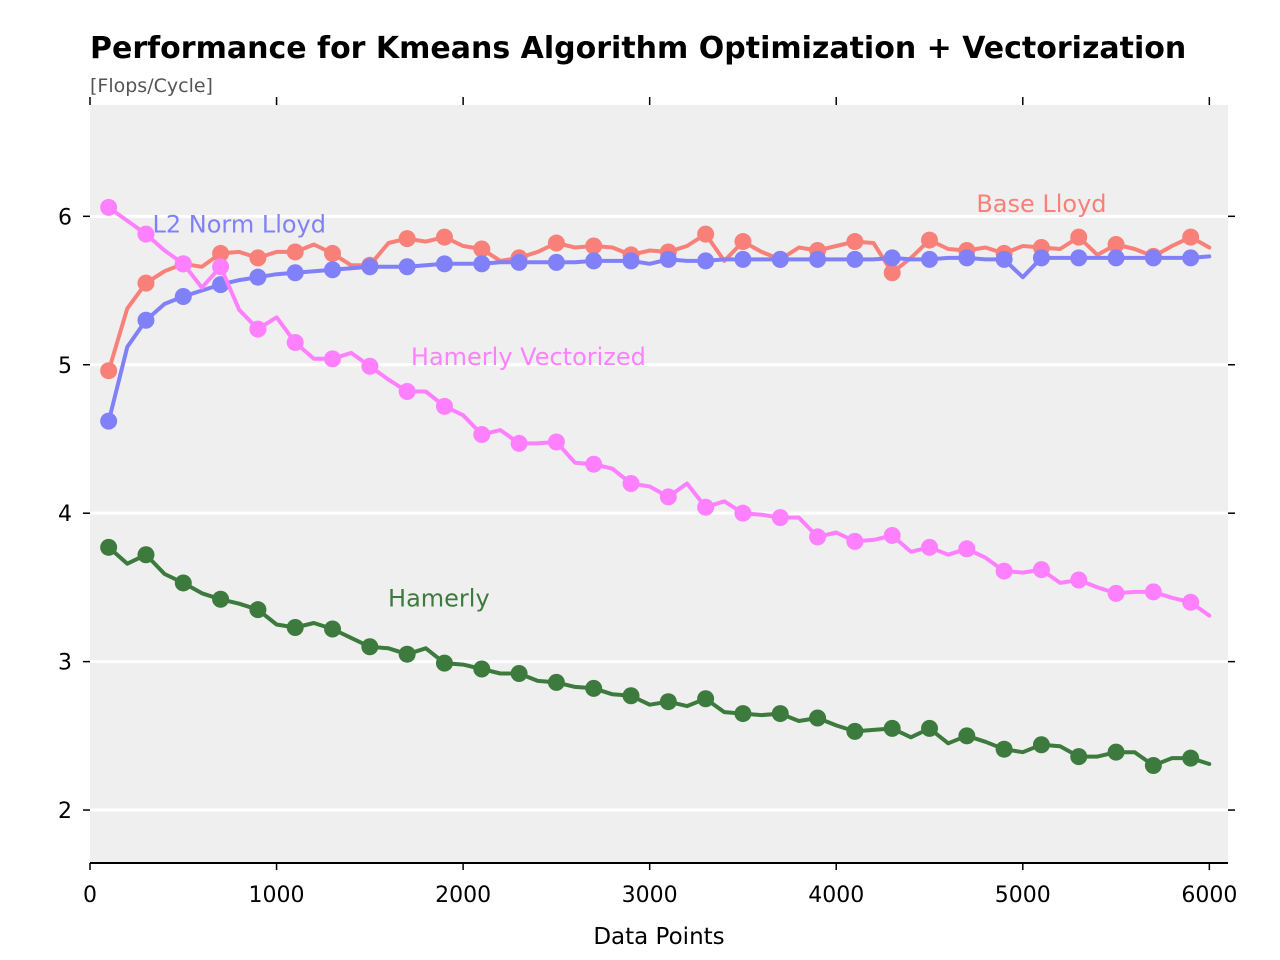  What do you see at coordinates (277, 895) in the screenshot?
I see `x-tick-label: 1000` at bounding box center [277, 895].